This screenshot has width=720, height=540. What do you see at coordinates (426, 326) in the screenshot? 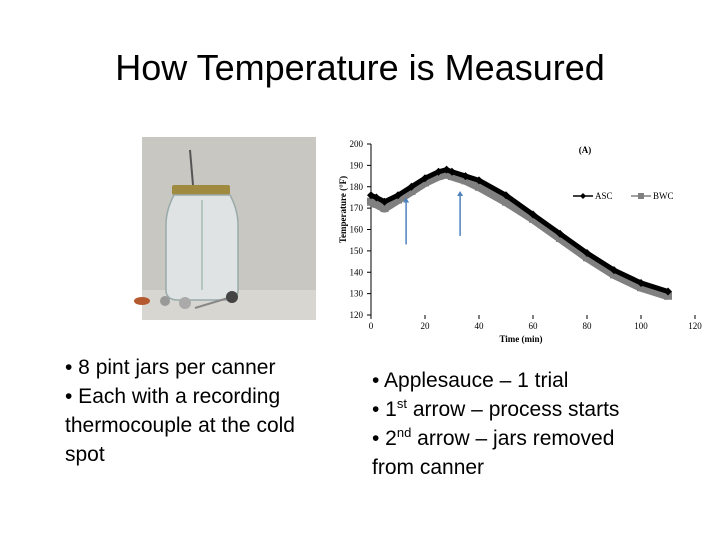
I see `x-tick-label: 20` at bounding box center [426, 326].